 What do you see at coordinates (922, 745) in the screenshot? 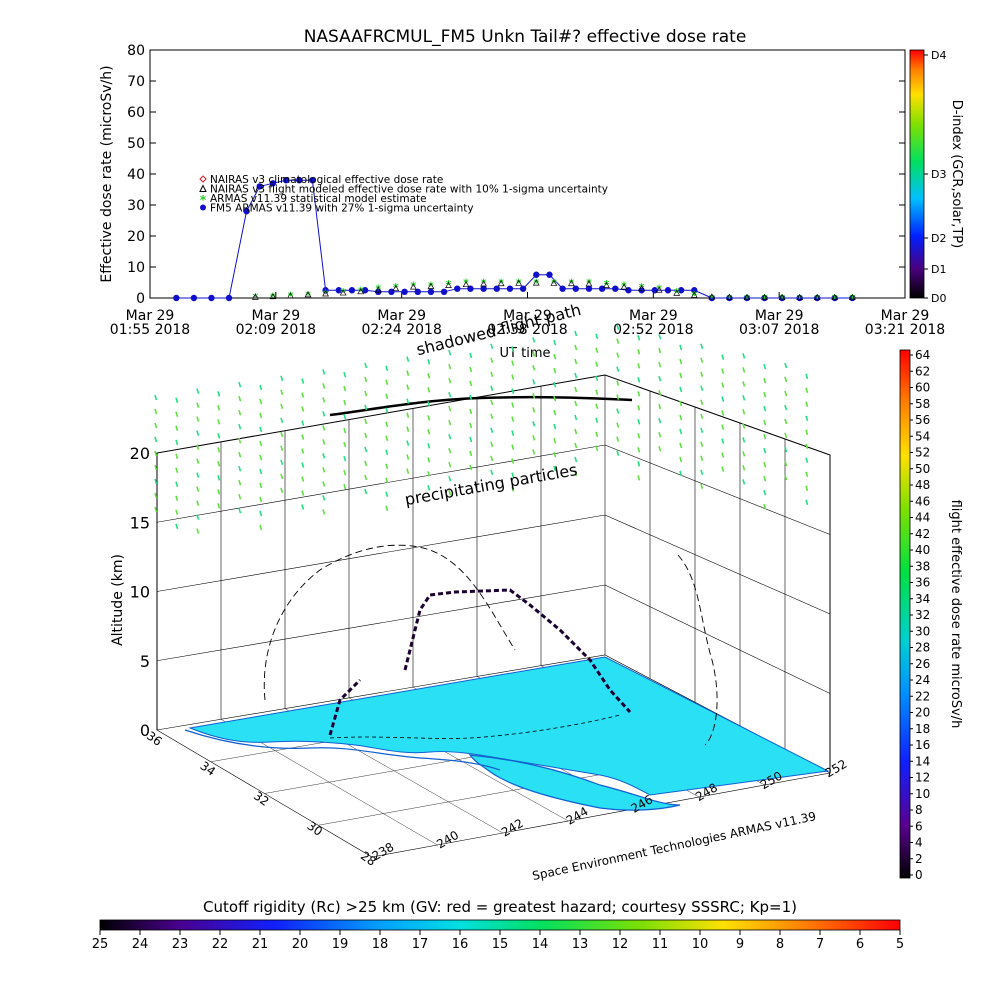
I see `dose-tick-label: 16` at bounding box center [922, 745].